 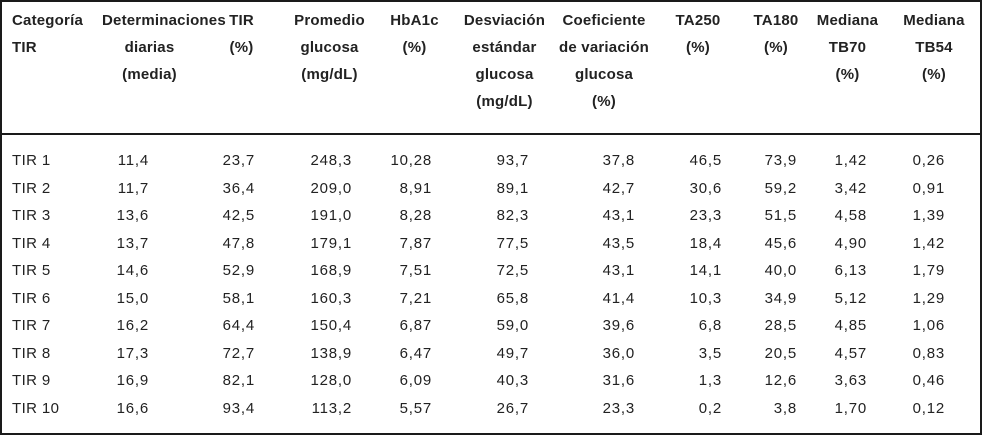 What do you see at coordinates (133, 160) in the screenshot?
I see `value-cell: 11,4` at bounding box center [133, 160].